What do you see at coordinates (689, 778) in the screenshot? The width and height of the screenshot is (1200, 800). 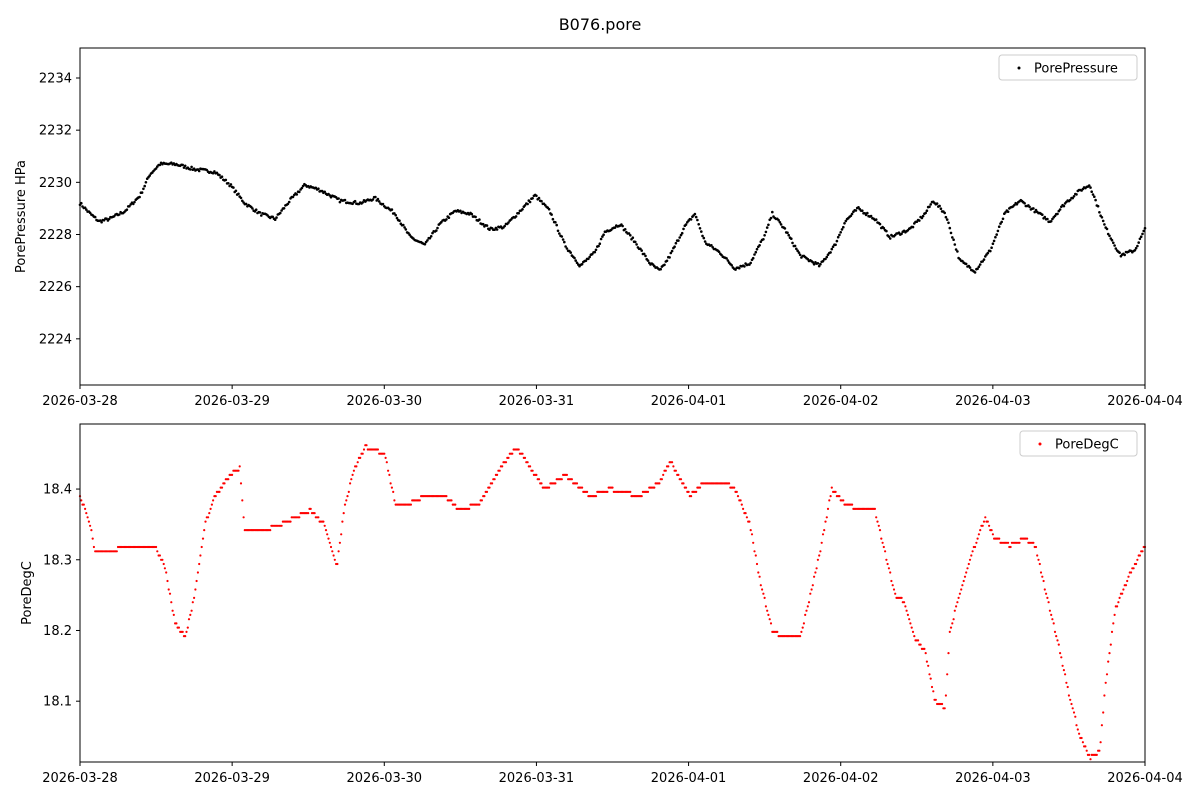 I see `x-tick-label: 2026-04-01` at bounding box center [689, 778].